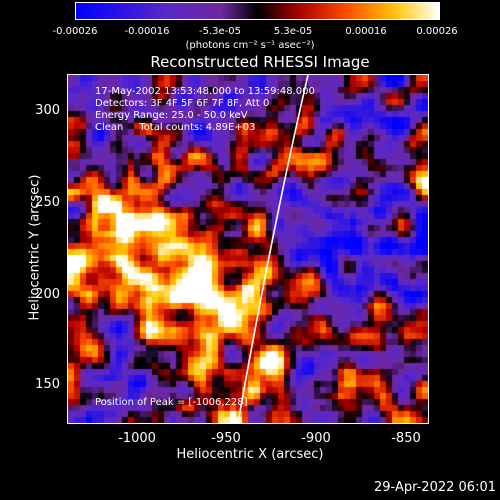  Describe the element at coordinates (47, 384) in the screenshot. I see `y-tick-label: 150` at that location.